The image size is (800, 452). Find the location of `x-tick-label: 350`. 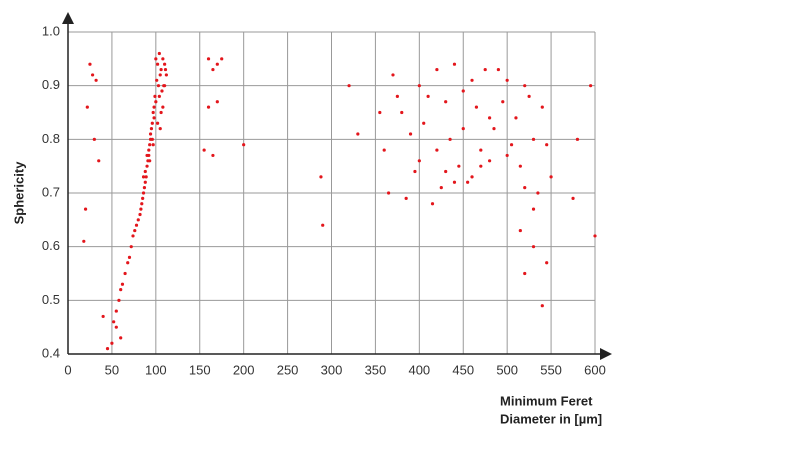

x-tick-label: 350 is located at coordinates (376, 369).